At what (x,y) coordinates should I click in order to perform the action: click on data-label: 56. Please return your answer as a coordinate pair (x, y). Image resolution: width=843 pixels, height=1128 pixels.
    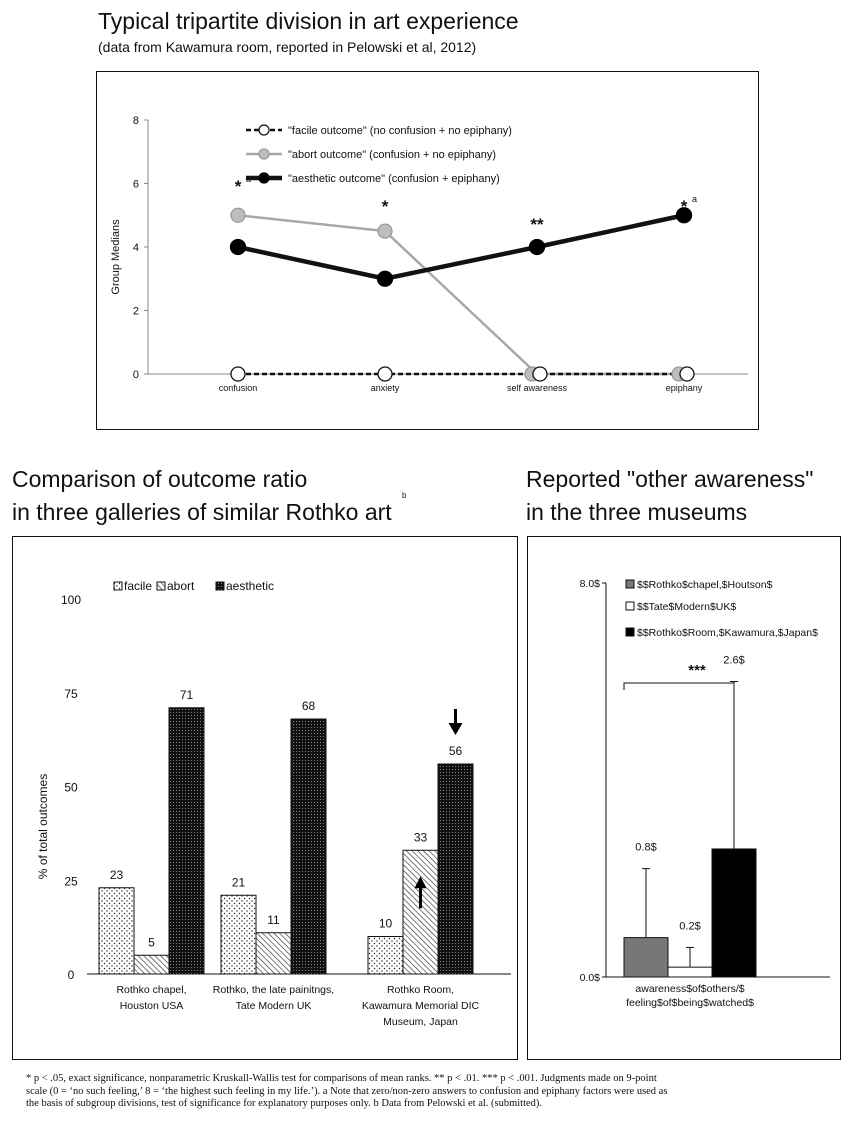
    Looking at the image, I should click on (456, 751).